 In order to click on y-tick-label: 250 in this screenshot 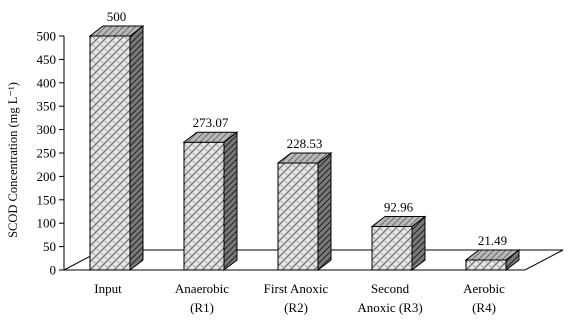, I will do `click(47, 153)`.